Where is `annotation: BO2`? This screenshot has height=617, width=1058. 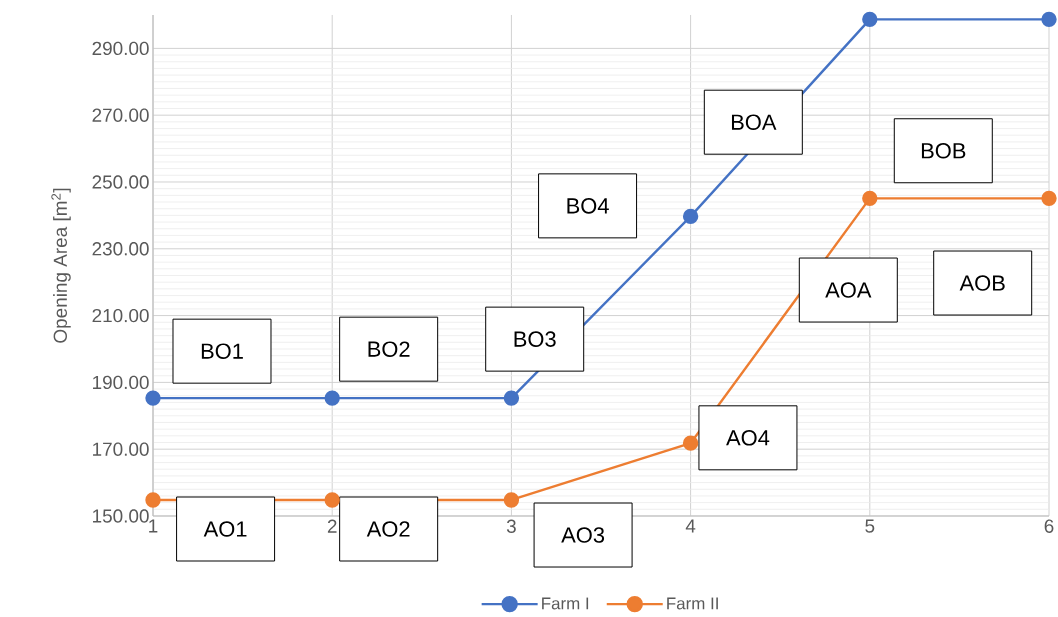
annotation: BO2 is located at coordinates (389, 349).